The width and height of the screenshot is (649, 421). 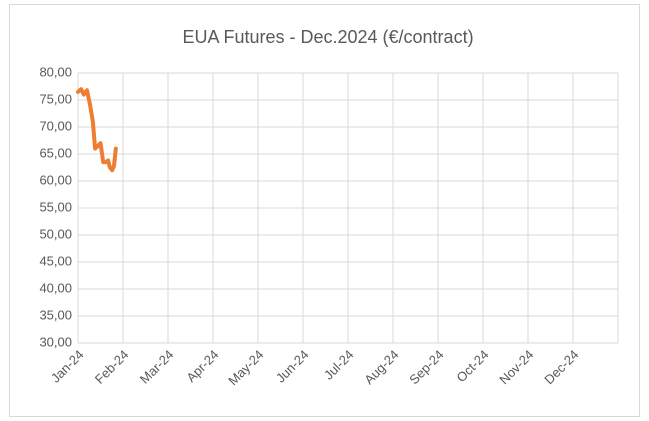 I want to click on series-line, so click(x=97, y=130).